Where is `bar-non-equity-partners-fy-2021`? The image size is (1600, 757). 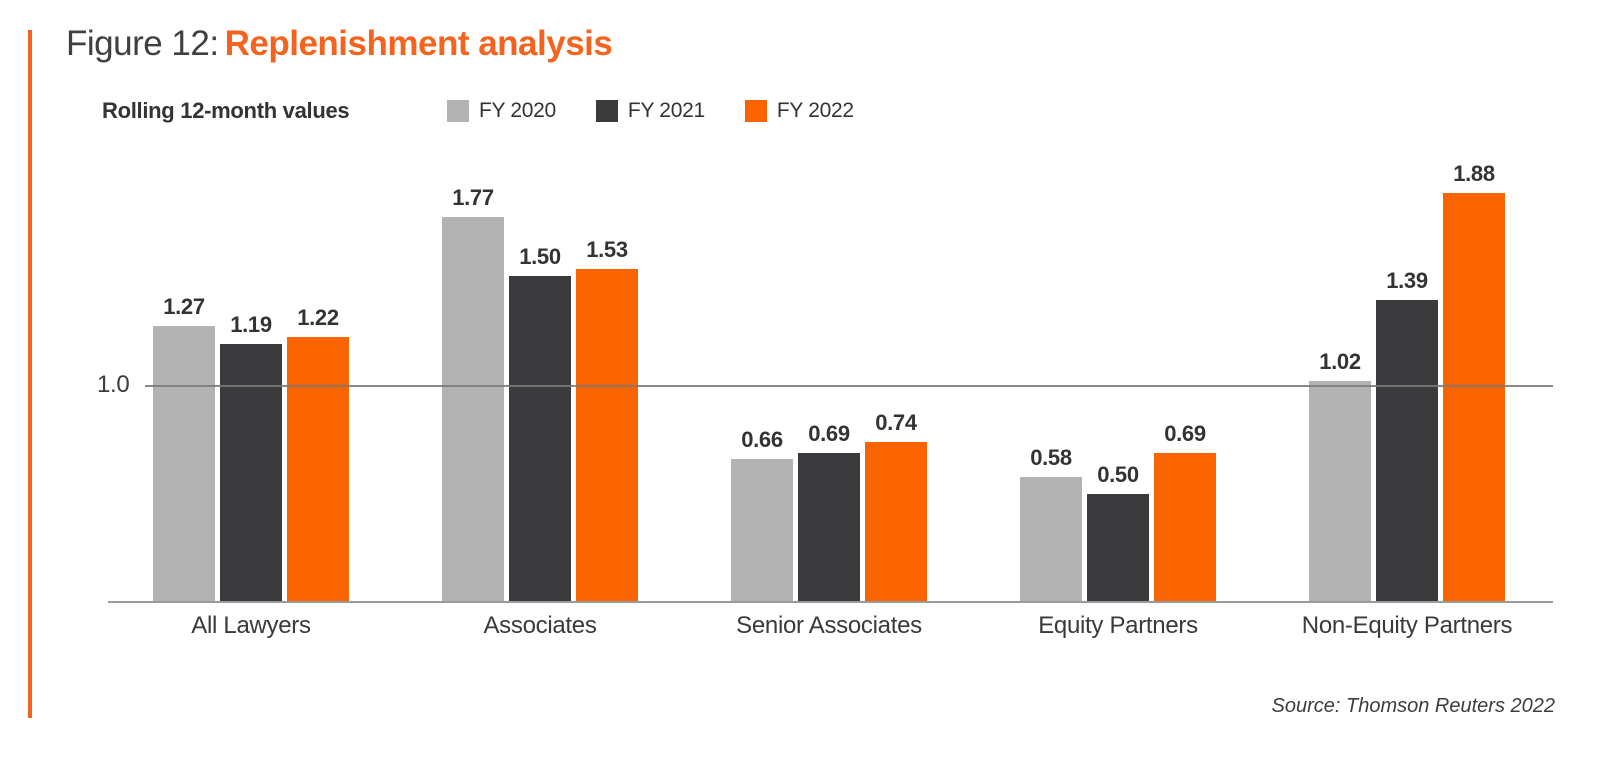
bar-non-equity-partners-fy-2021 is located at coordinates (1407, 451).